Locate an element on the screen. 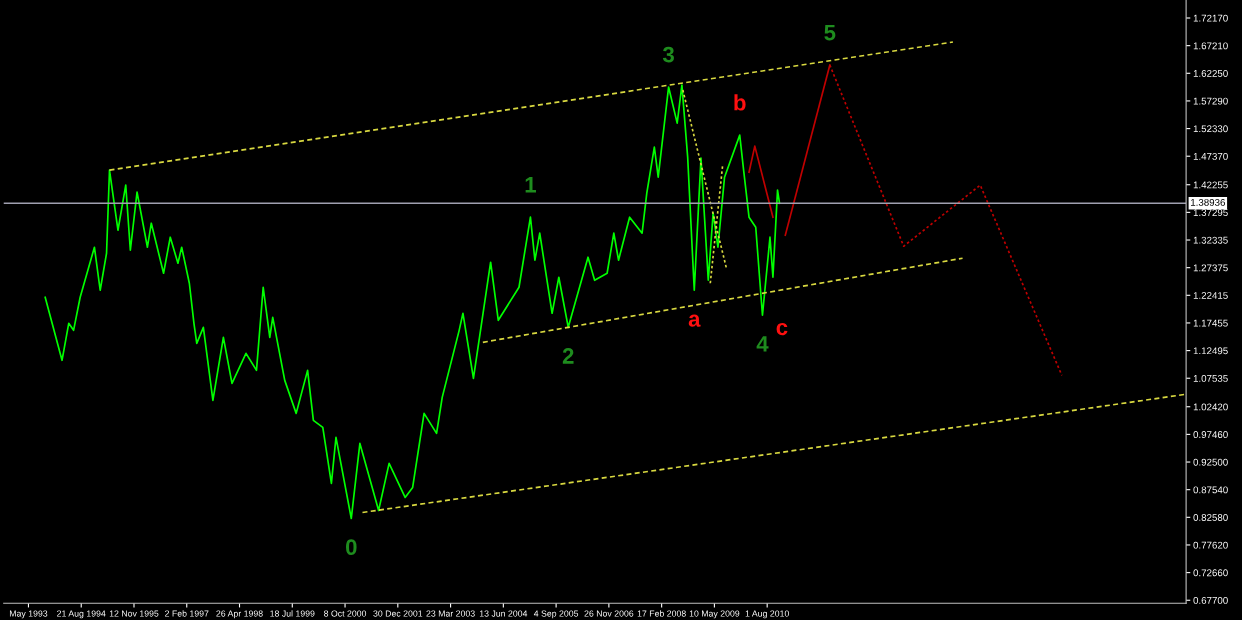 This screenshot has width=1242, height=620. y-tick-label: 1.22415 is located at coordinates (1210, 295).